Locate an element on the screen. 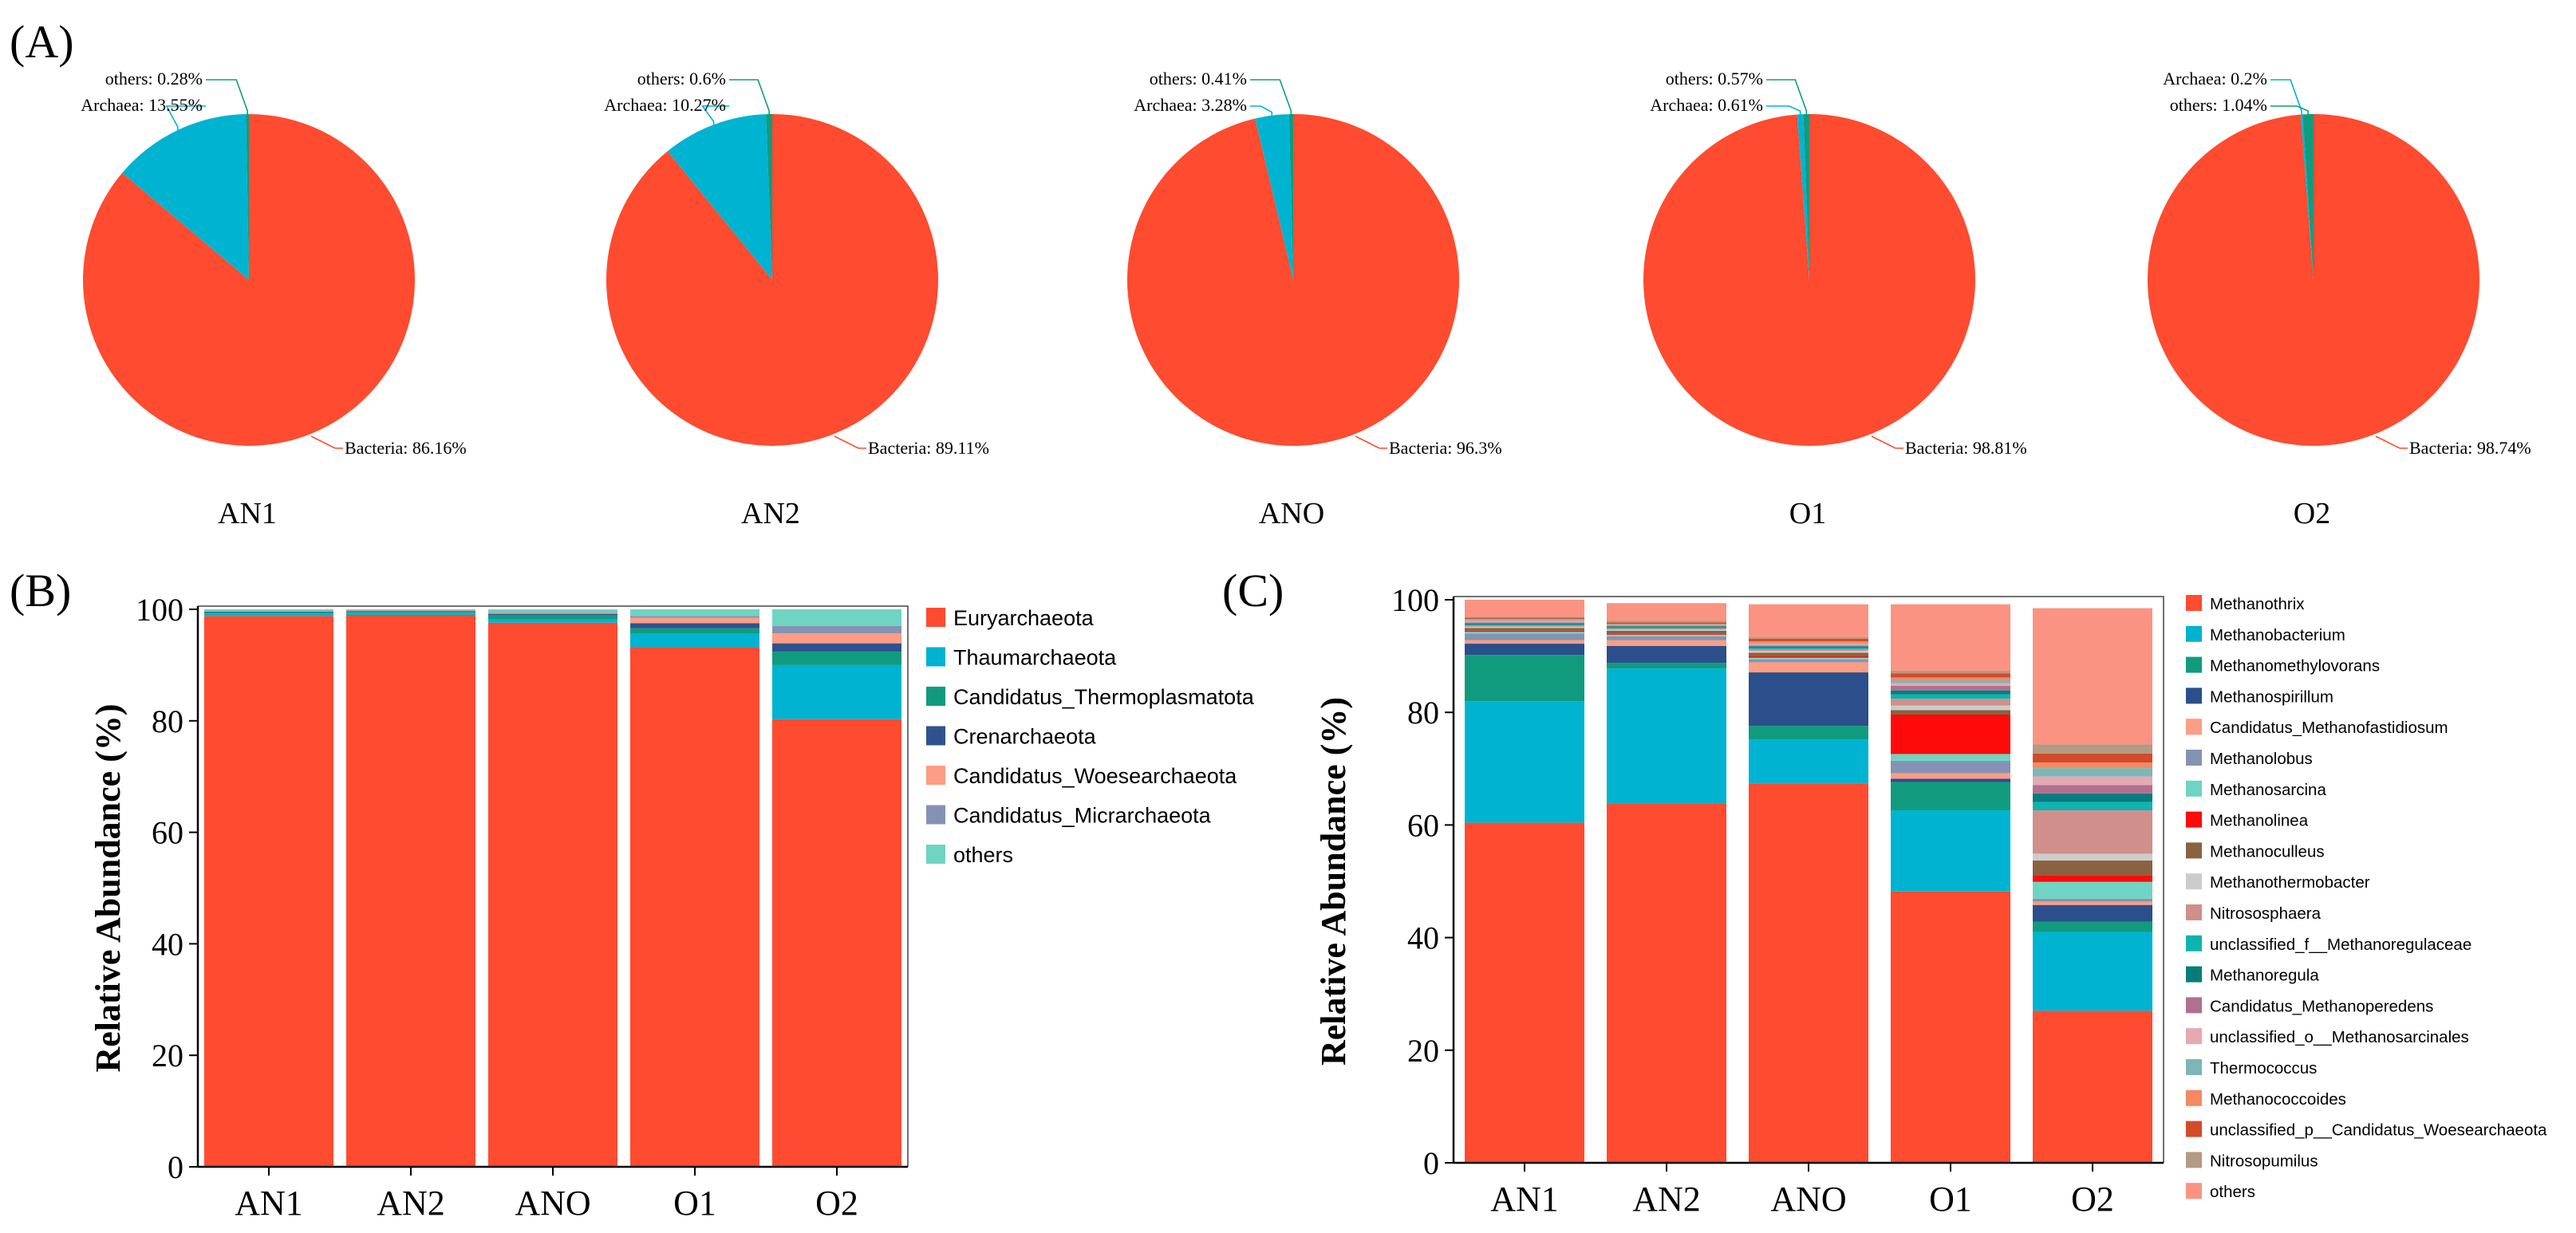  bar-c-an1-unclassified-f-methanoregulaceae is located at coordinates (1524, 625).